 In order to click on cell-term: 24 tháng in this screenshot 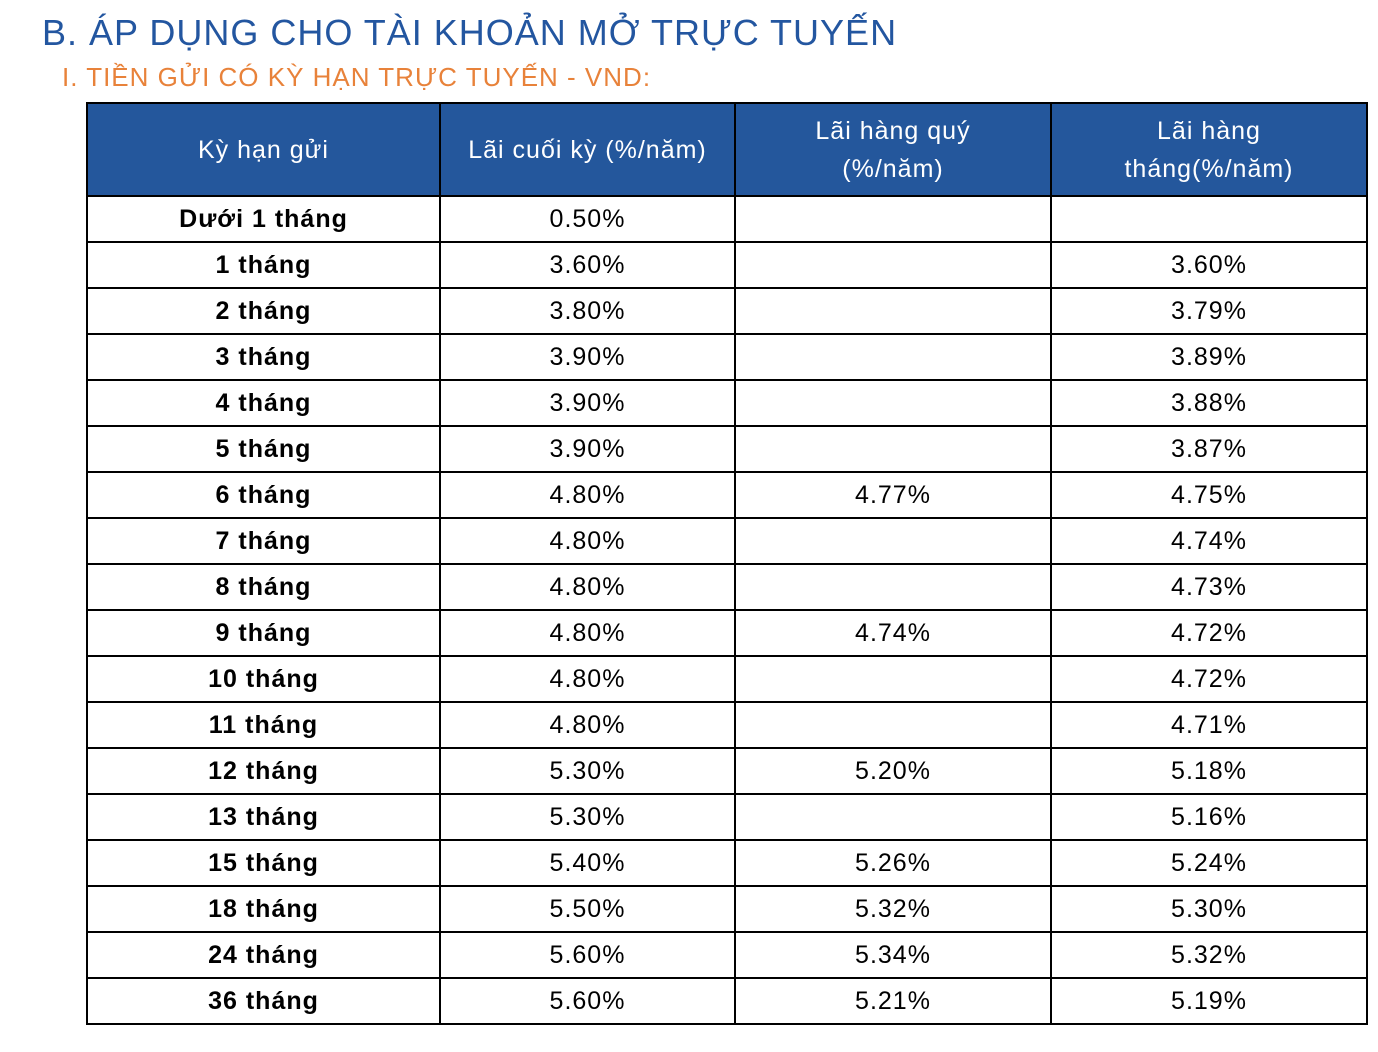, I will do `click(263, 955)`.